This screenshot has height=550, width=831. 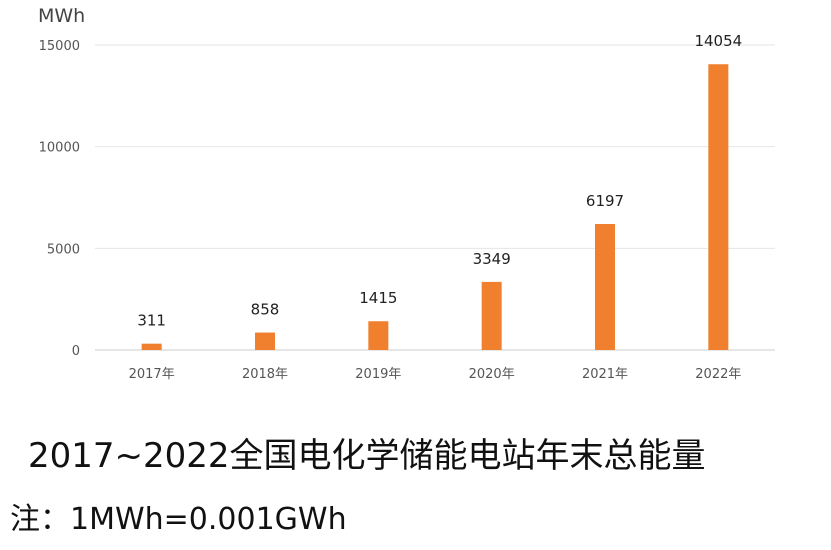 What do you see at coordinates (492, 259) in the screenshot?
I see `data-label: 3349` at bounding box center [492, 259].